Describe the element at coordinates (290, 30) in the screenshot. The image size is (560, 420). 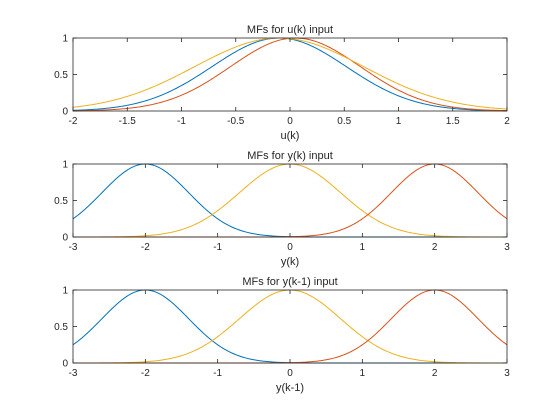
I see `subplot-title: MFs for u(k) input` at that location.